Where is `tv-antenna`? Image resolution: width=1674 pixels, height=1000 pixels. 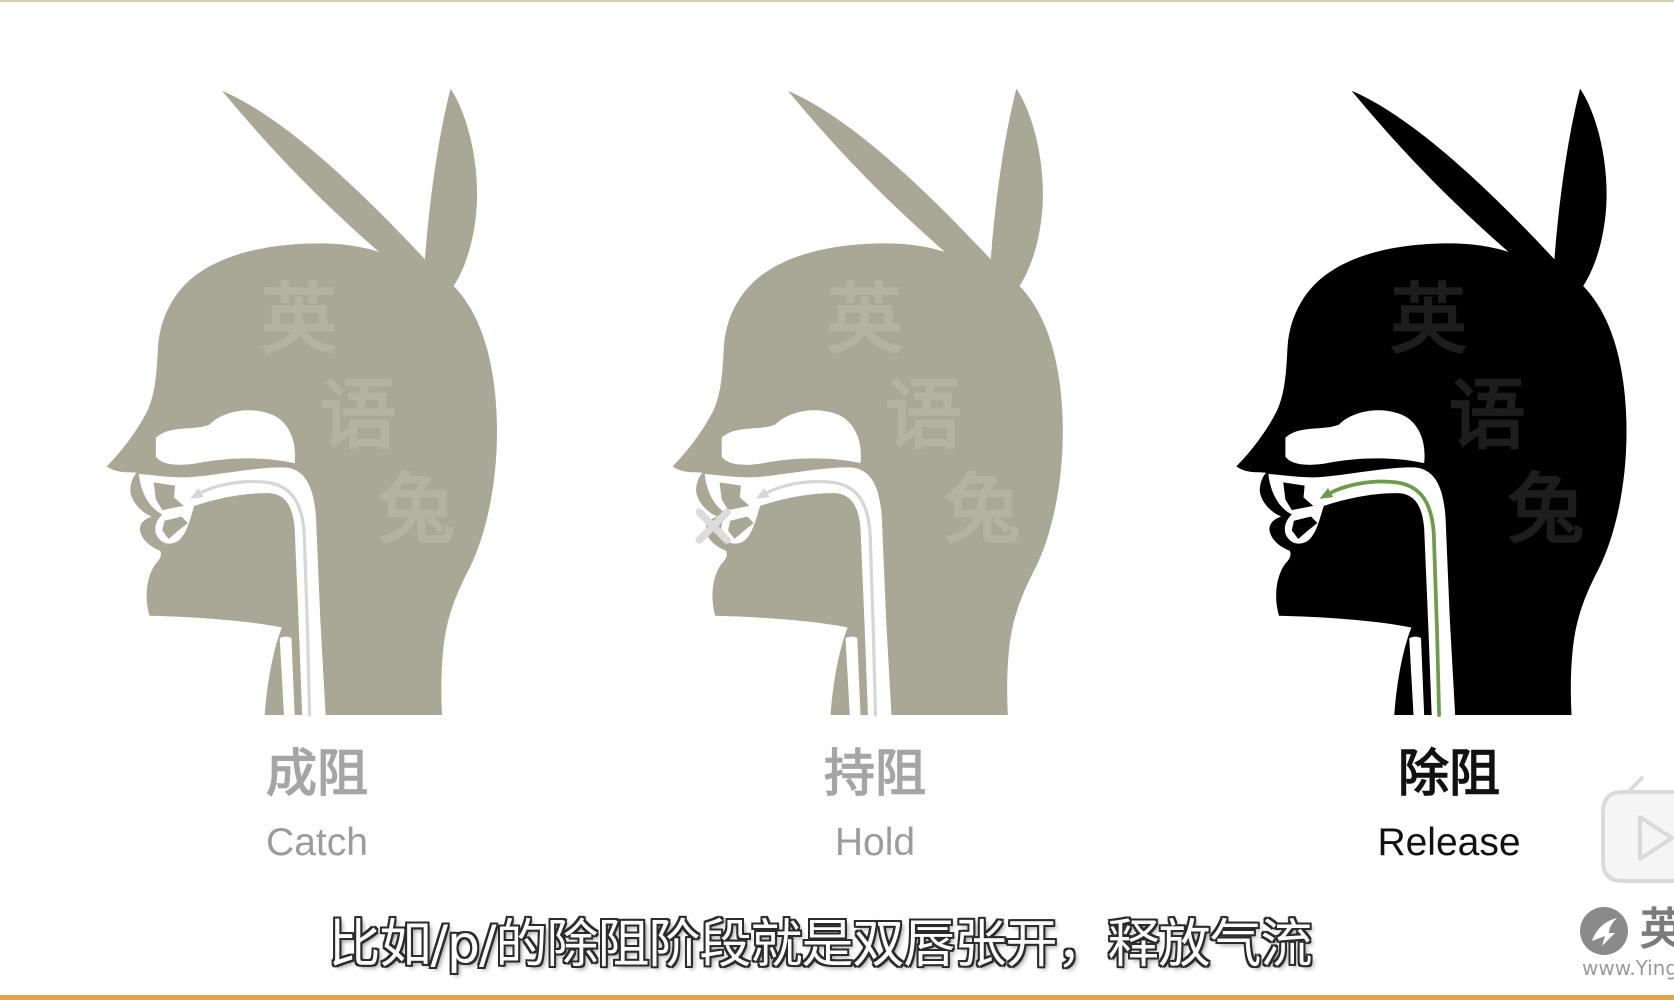 tv-antenna is located at coordinates (1635, 785).